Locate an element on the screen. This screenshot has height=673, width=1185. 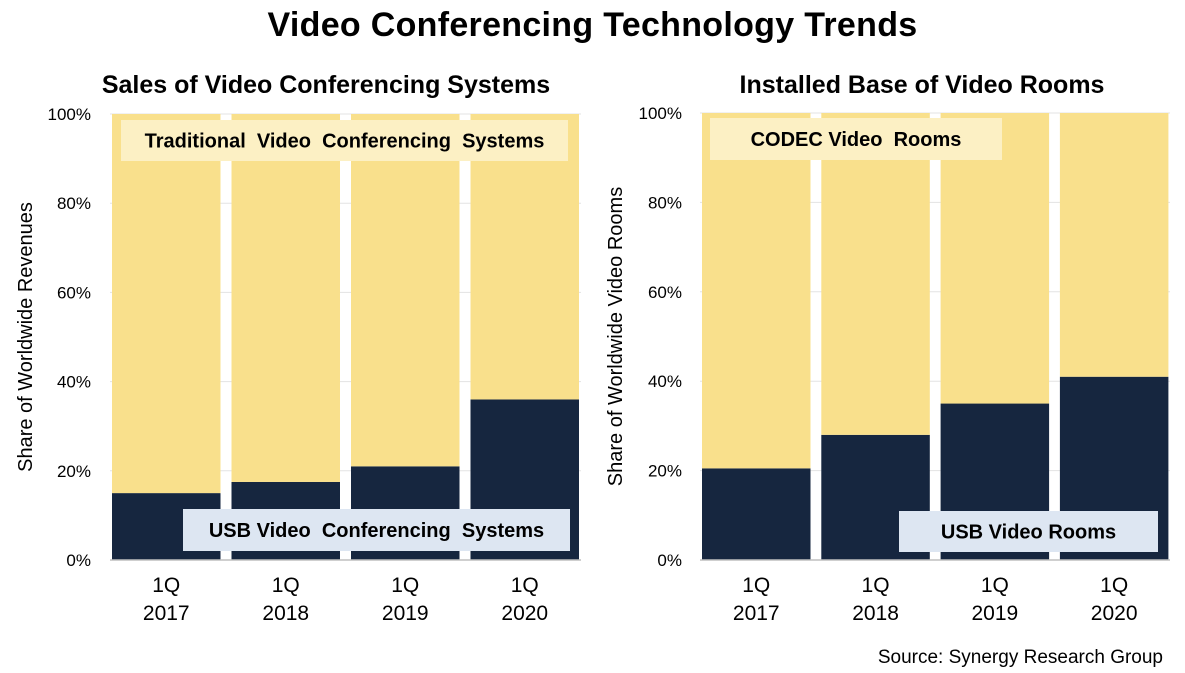
chart-2-x-tick-label-line2: 2020 is located at coordinates (1114, 613).